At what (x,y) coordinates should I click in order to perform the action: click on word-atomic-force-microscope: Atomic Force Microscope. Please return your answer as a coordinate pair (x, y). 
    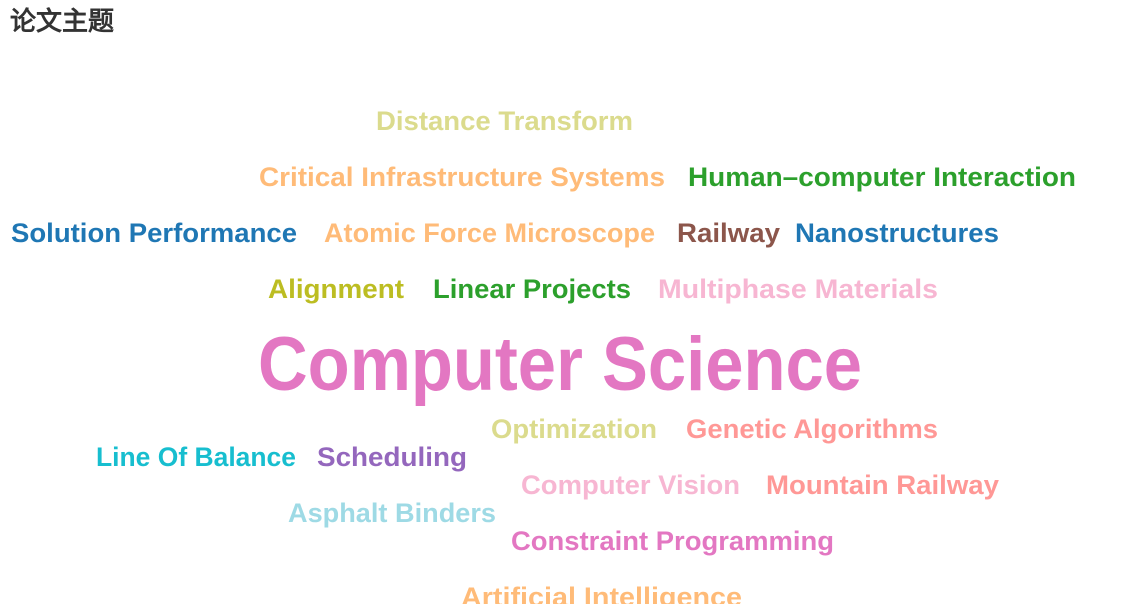
    Looking at the image, I should click on (489, 233).